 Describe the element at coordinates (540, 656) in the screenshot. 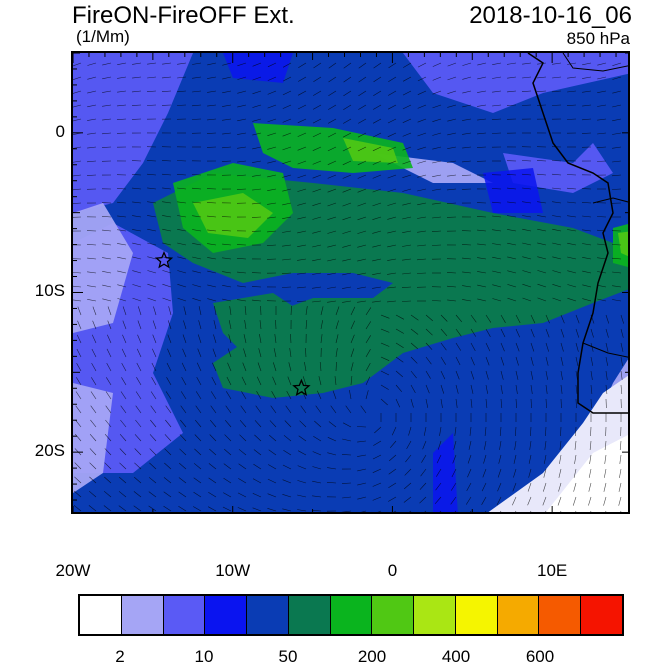

I see `colorbar-label-6: 600` at that location.